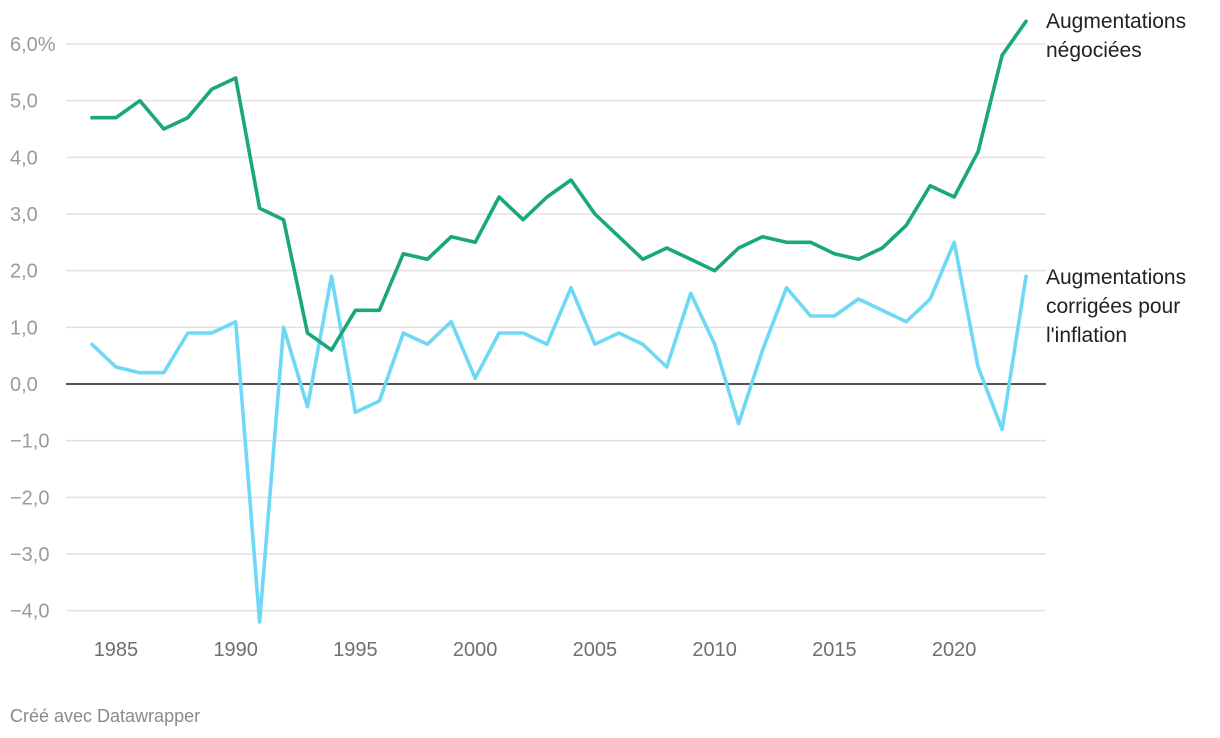 This screenshot has height=738, width=1220. What do you see at coordinates (29, 612) in the screenshot?
I see `y-tick-label: −4,0` at bounding box center [29, 612].